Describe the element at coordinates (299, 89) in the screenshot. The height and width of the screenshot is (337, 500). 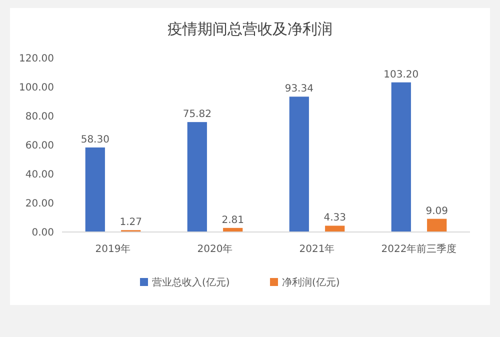
I see `data-label: 93.34` at that location.